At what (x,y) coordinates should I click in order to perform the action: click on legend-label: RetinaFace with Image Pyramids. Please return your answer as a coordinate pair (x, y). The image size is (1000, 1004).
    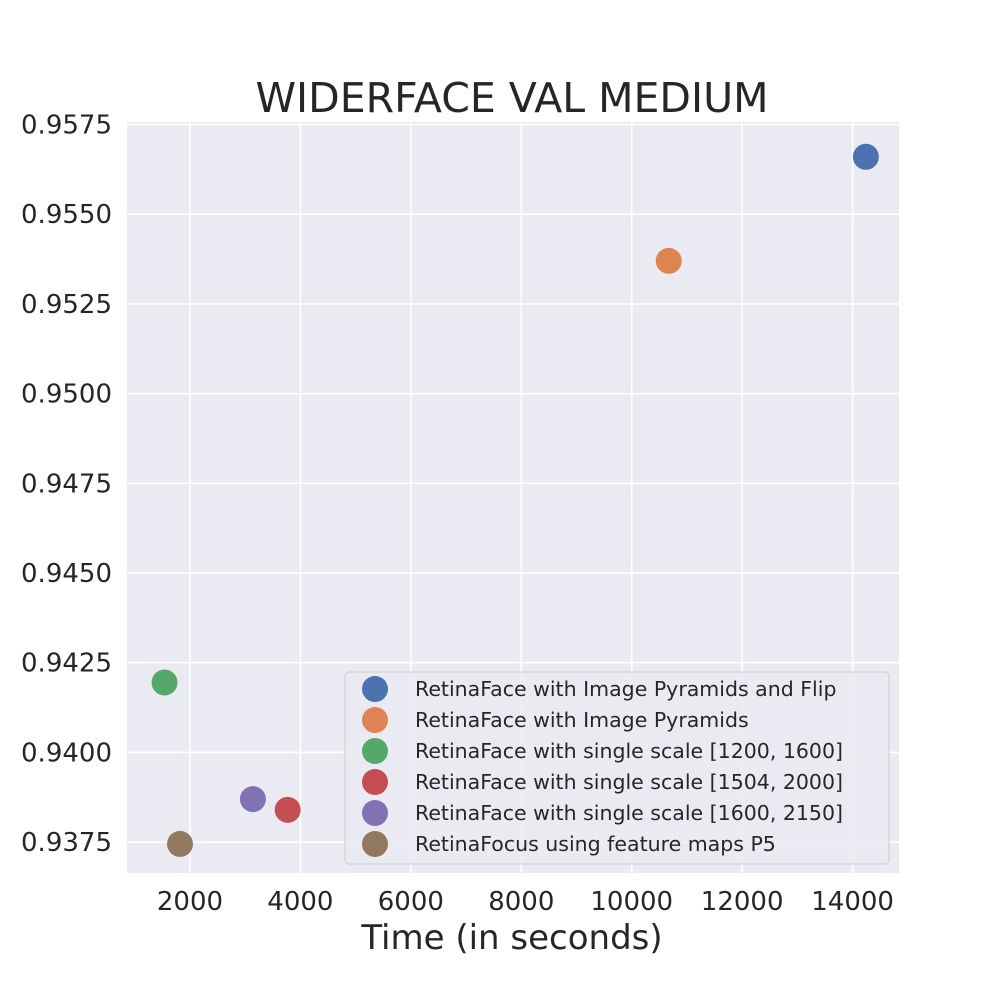
    Looking at the image, I should click on (582, 720).